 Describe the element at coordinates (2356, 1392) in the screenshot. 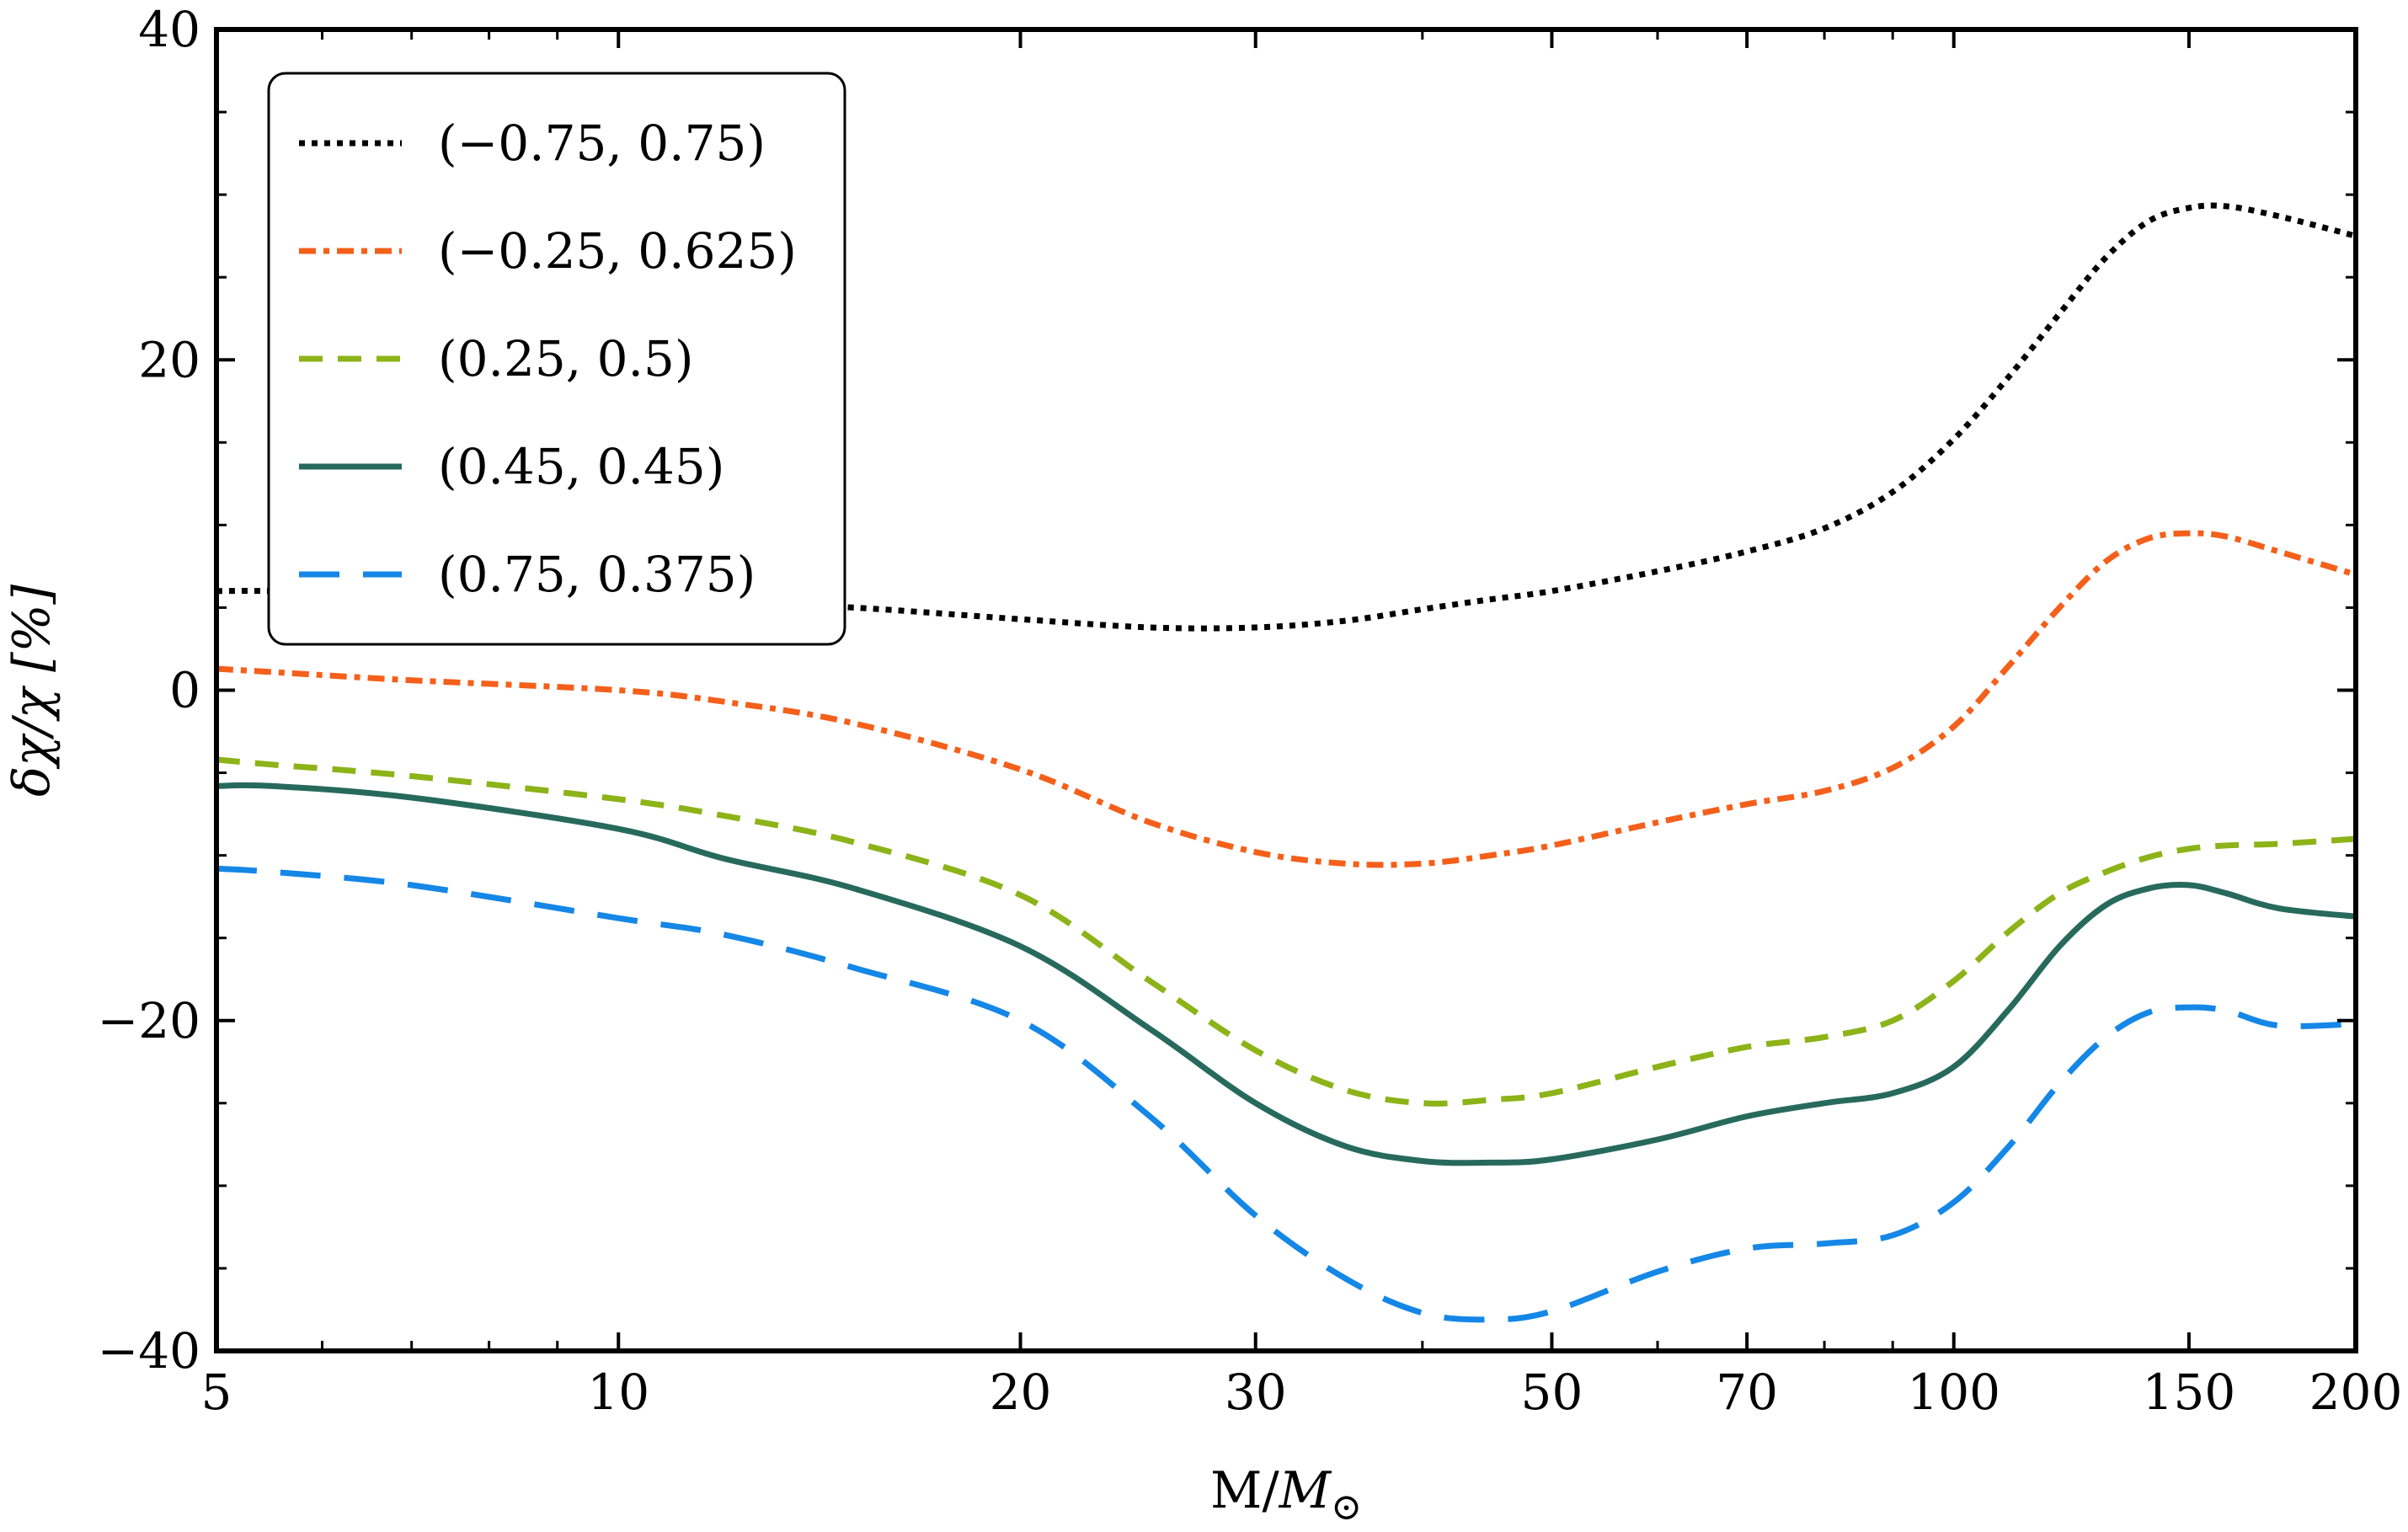

I see `x-tick-label: 200` at that location.